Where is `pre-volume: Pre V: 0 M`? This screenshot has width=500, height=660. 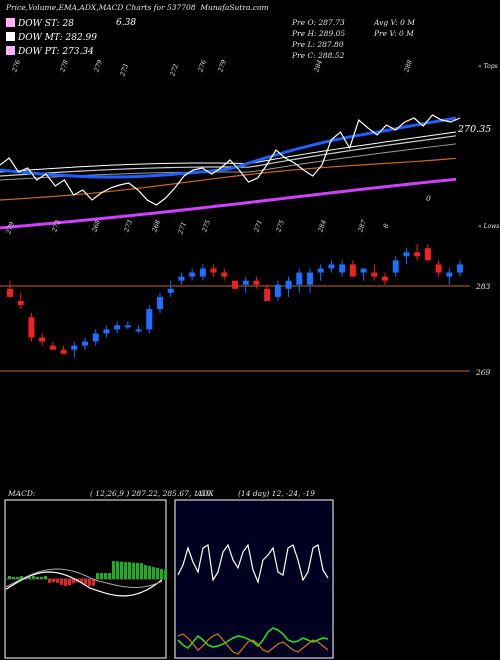 pre-volume: Pre V: 0 M is located at coordinates (394, 33).